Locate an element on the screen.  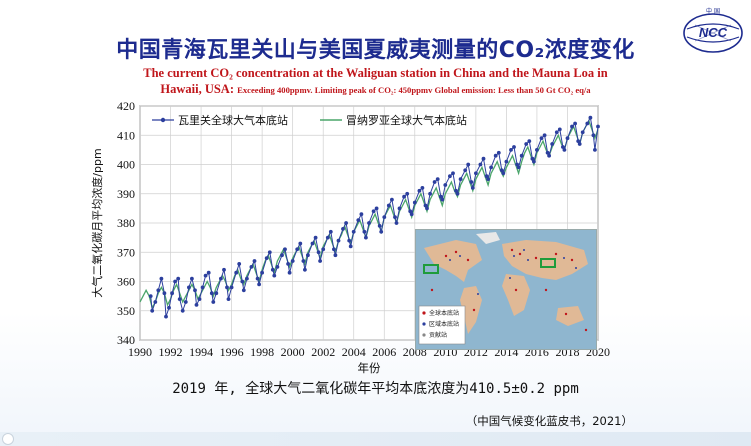
x-axis-label: 年份 is located at coordinates (369, 368).